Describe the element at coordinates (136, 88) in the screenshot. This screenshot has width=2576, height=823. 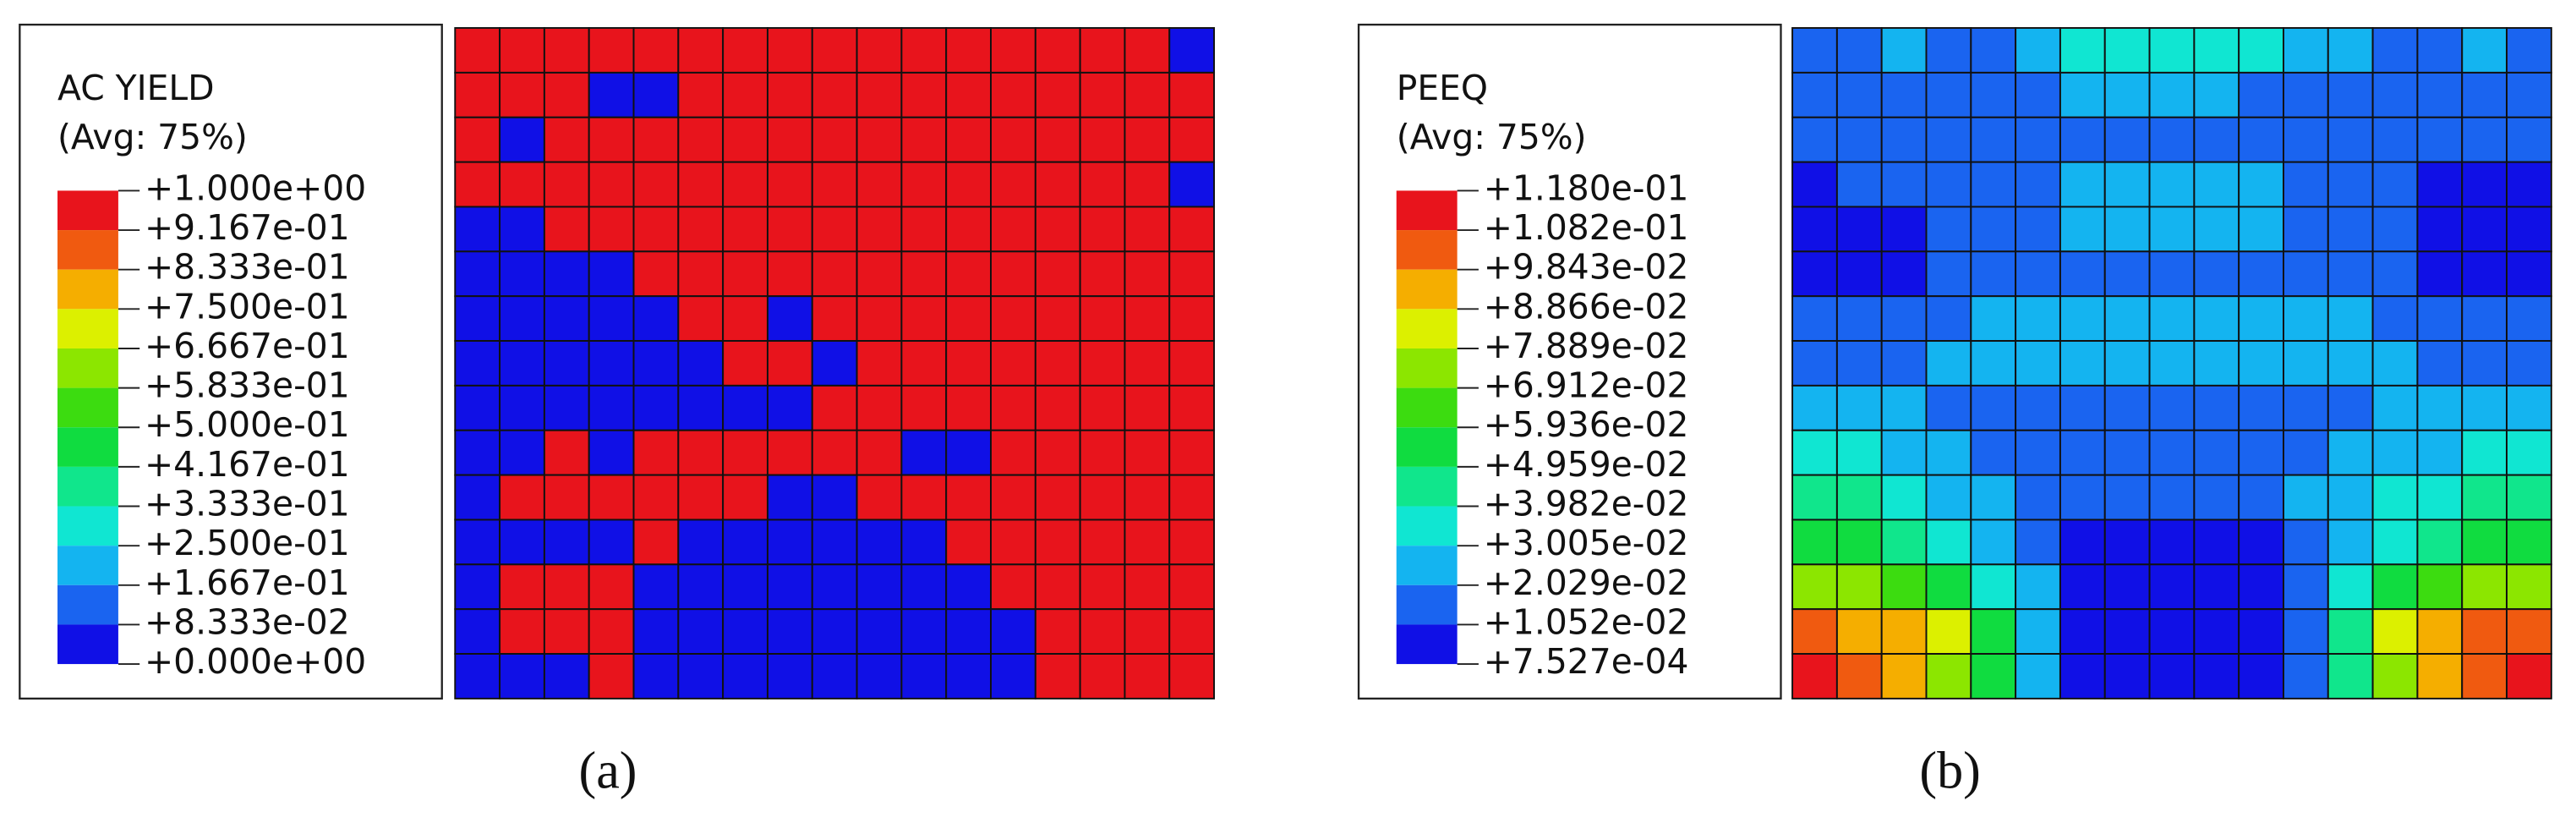
I see `legend-title: AC YIELD` at that location.